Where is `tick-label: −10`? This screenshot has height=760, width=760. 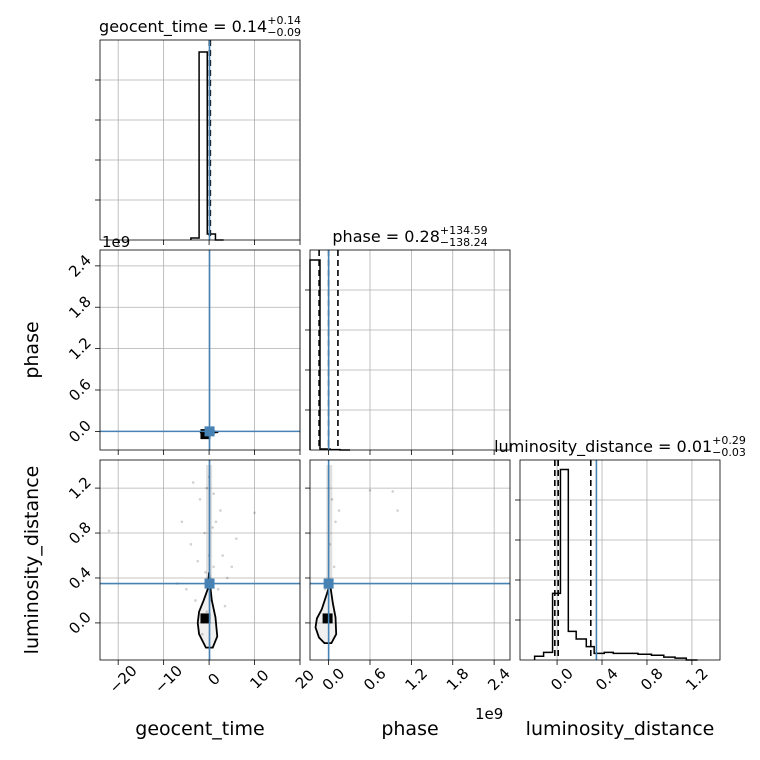 tick-label: −10 is located at coordinates (168, 679).